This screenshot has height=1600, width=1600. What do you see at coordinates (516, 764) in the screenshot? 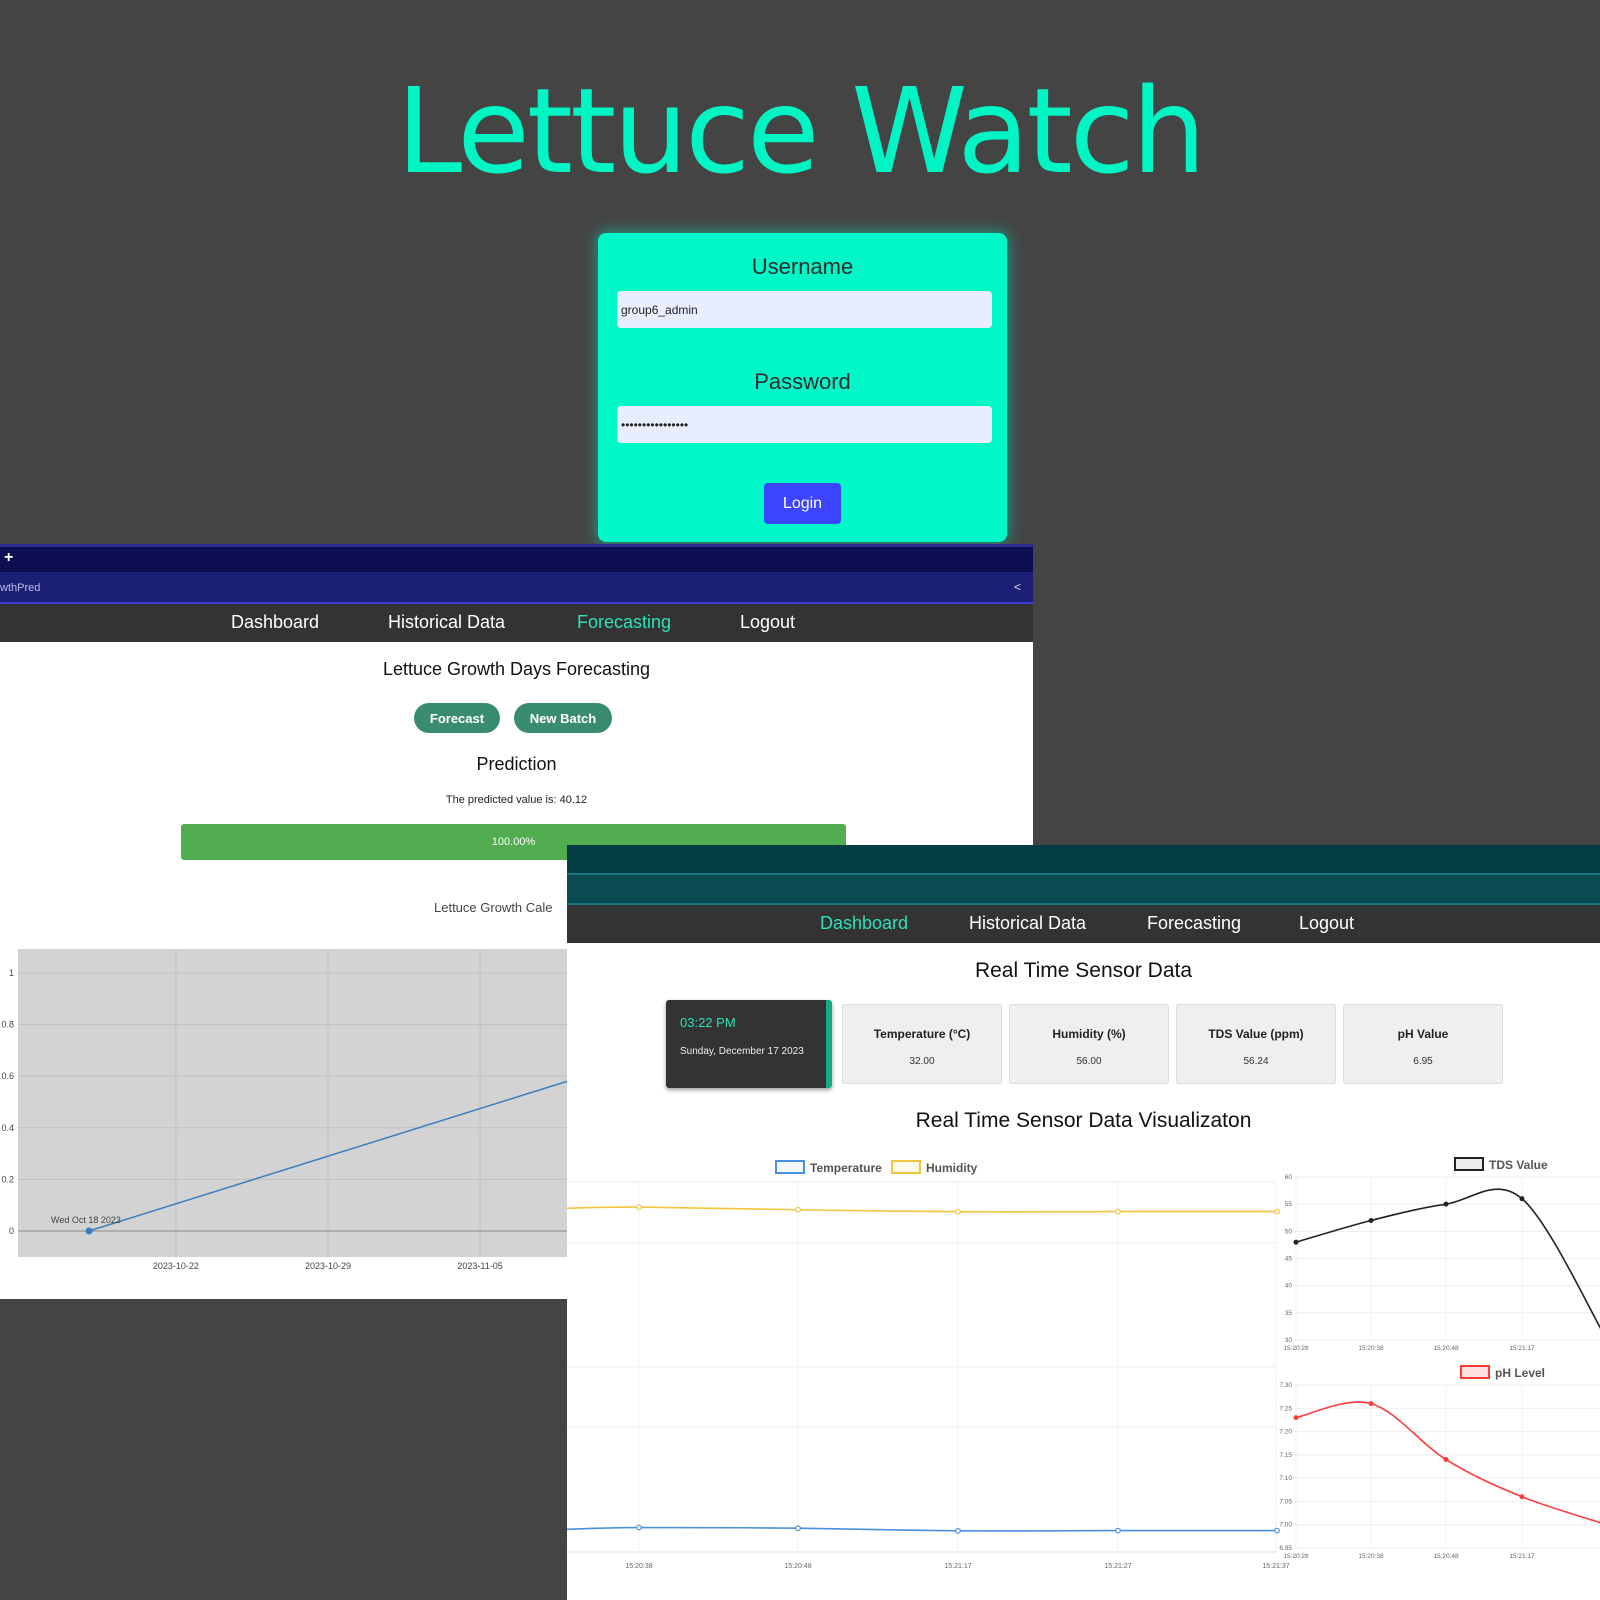
I see `prediction-heading: Prediction` at bounding box center [516, 764].